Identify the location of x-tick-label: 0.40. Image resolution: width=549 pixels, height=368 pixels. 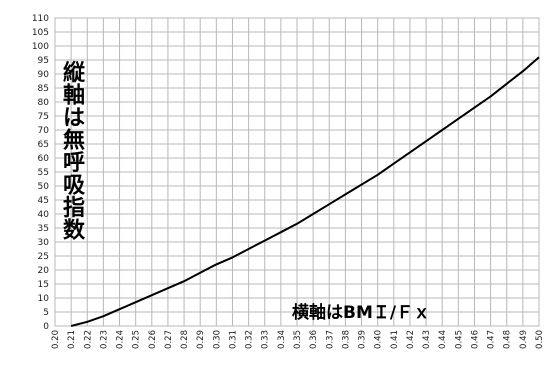
(379, 339).